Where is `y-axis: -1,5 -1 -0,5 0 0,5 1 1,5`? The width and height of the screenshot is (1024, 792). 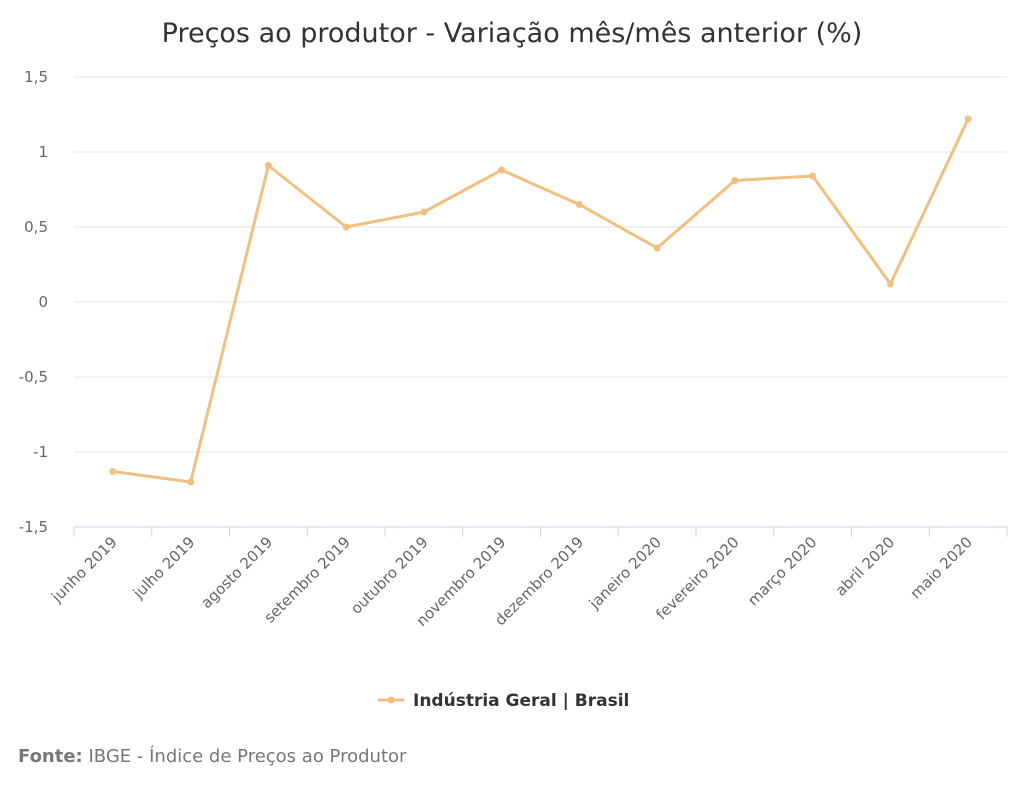
y-axis: -1,5 -1 -0,5 0 0,5 1 1,5 is located at coordinates (33, 302).